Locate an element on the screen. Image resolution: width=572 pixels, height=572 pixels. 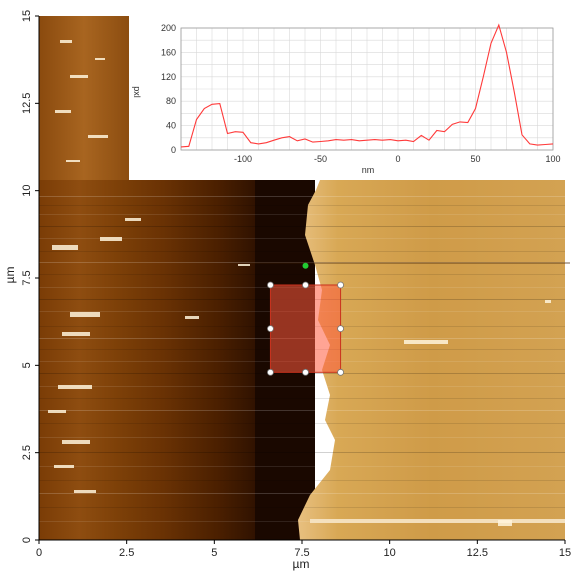
x-axis-label: µm is located at coordinates (301, 564).